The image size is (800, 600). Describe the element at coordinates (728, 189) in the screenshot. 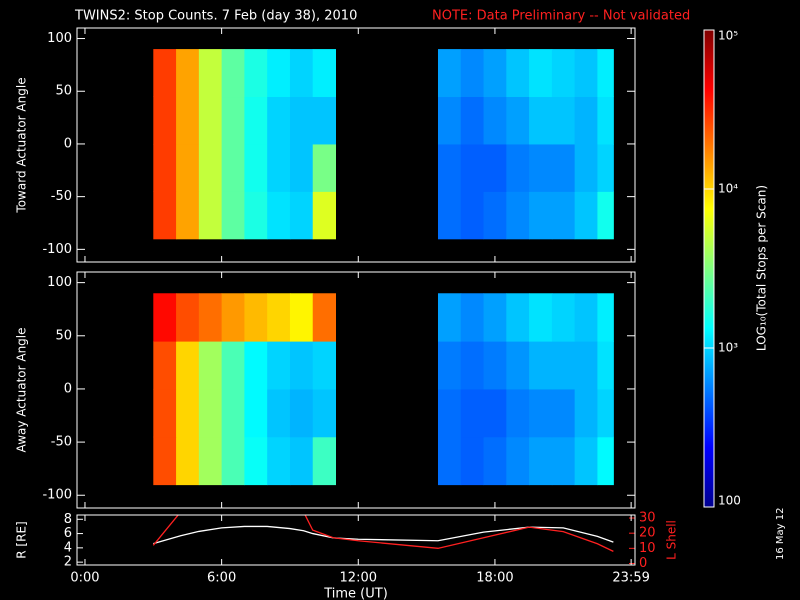

I see `colorbar-tick-label: 10⁴` at that location.